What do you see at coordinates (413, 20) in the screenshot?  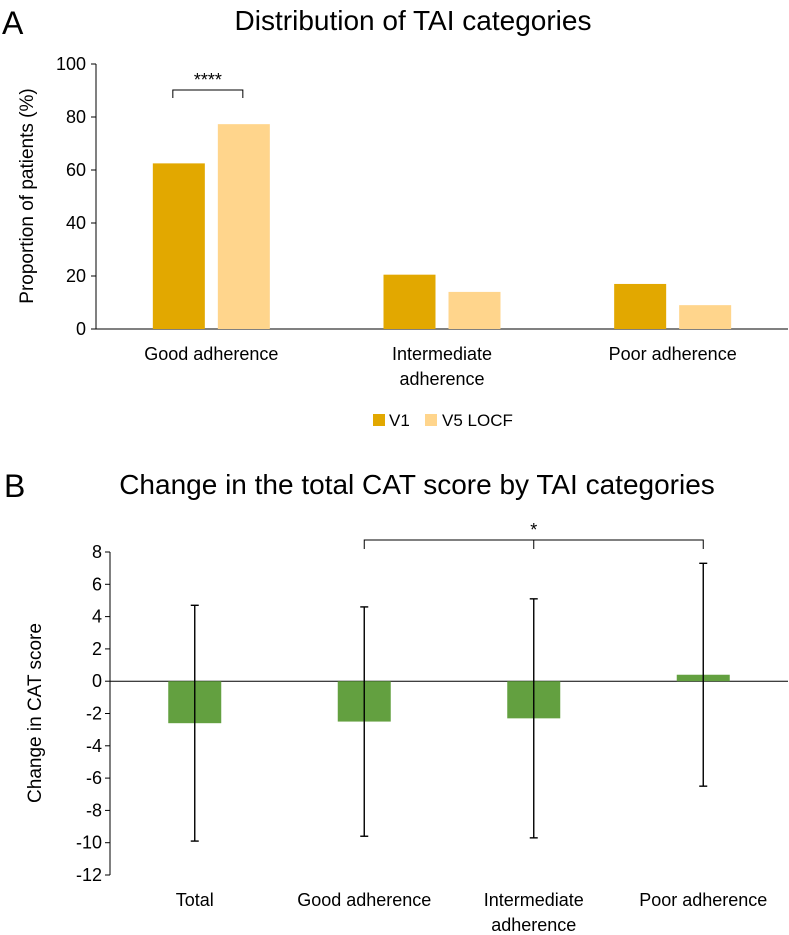 I see `panel-a-title: Distribution of TAI categories` at bounding box center [413, 20].